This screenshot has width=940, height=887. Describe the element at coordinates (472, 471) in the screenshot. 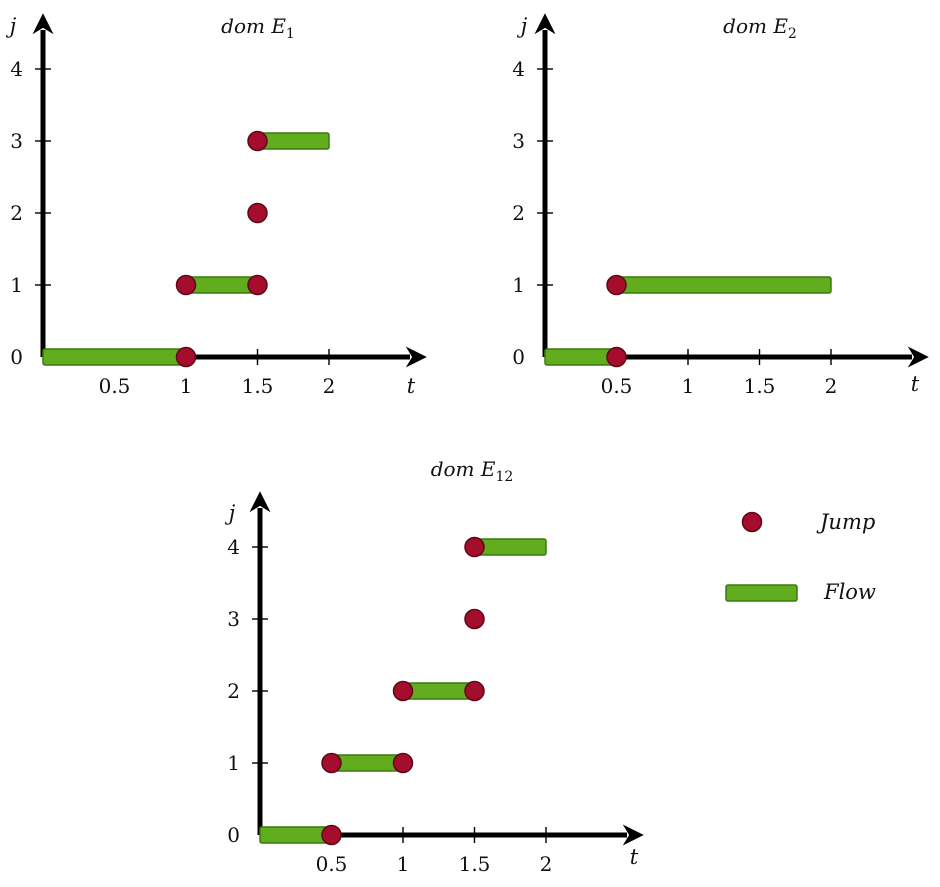

I see `chart-title: dom E12` at that location.